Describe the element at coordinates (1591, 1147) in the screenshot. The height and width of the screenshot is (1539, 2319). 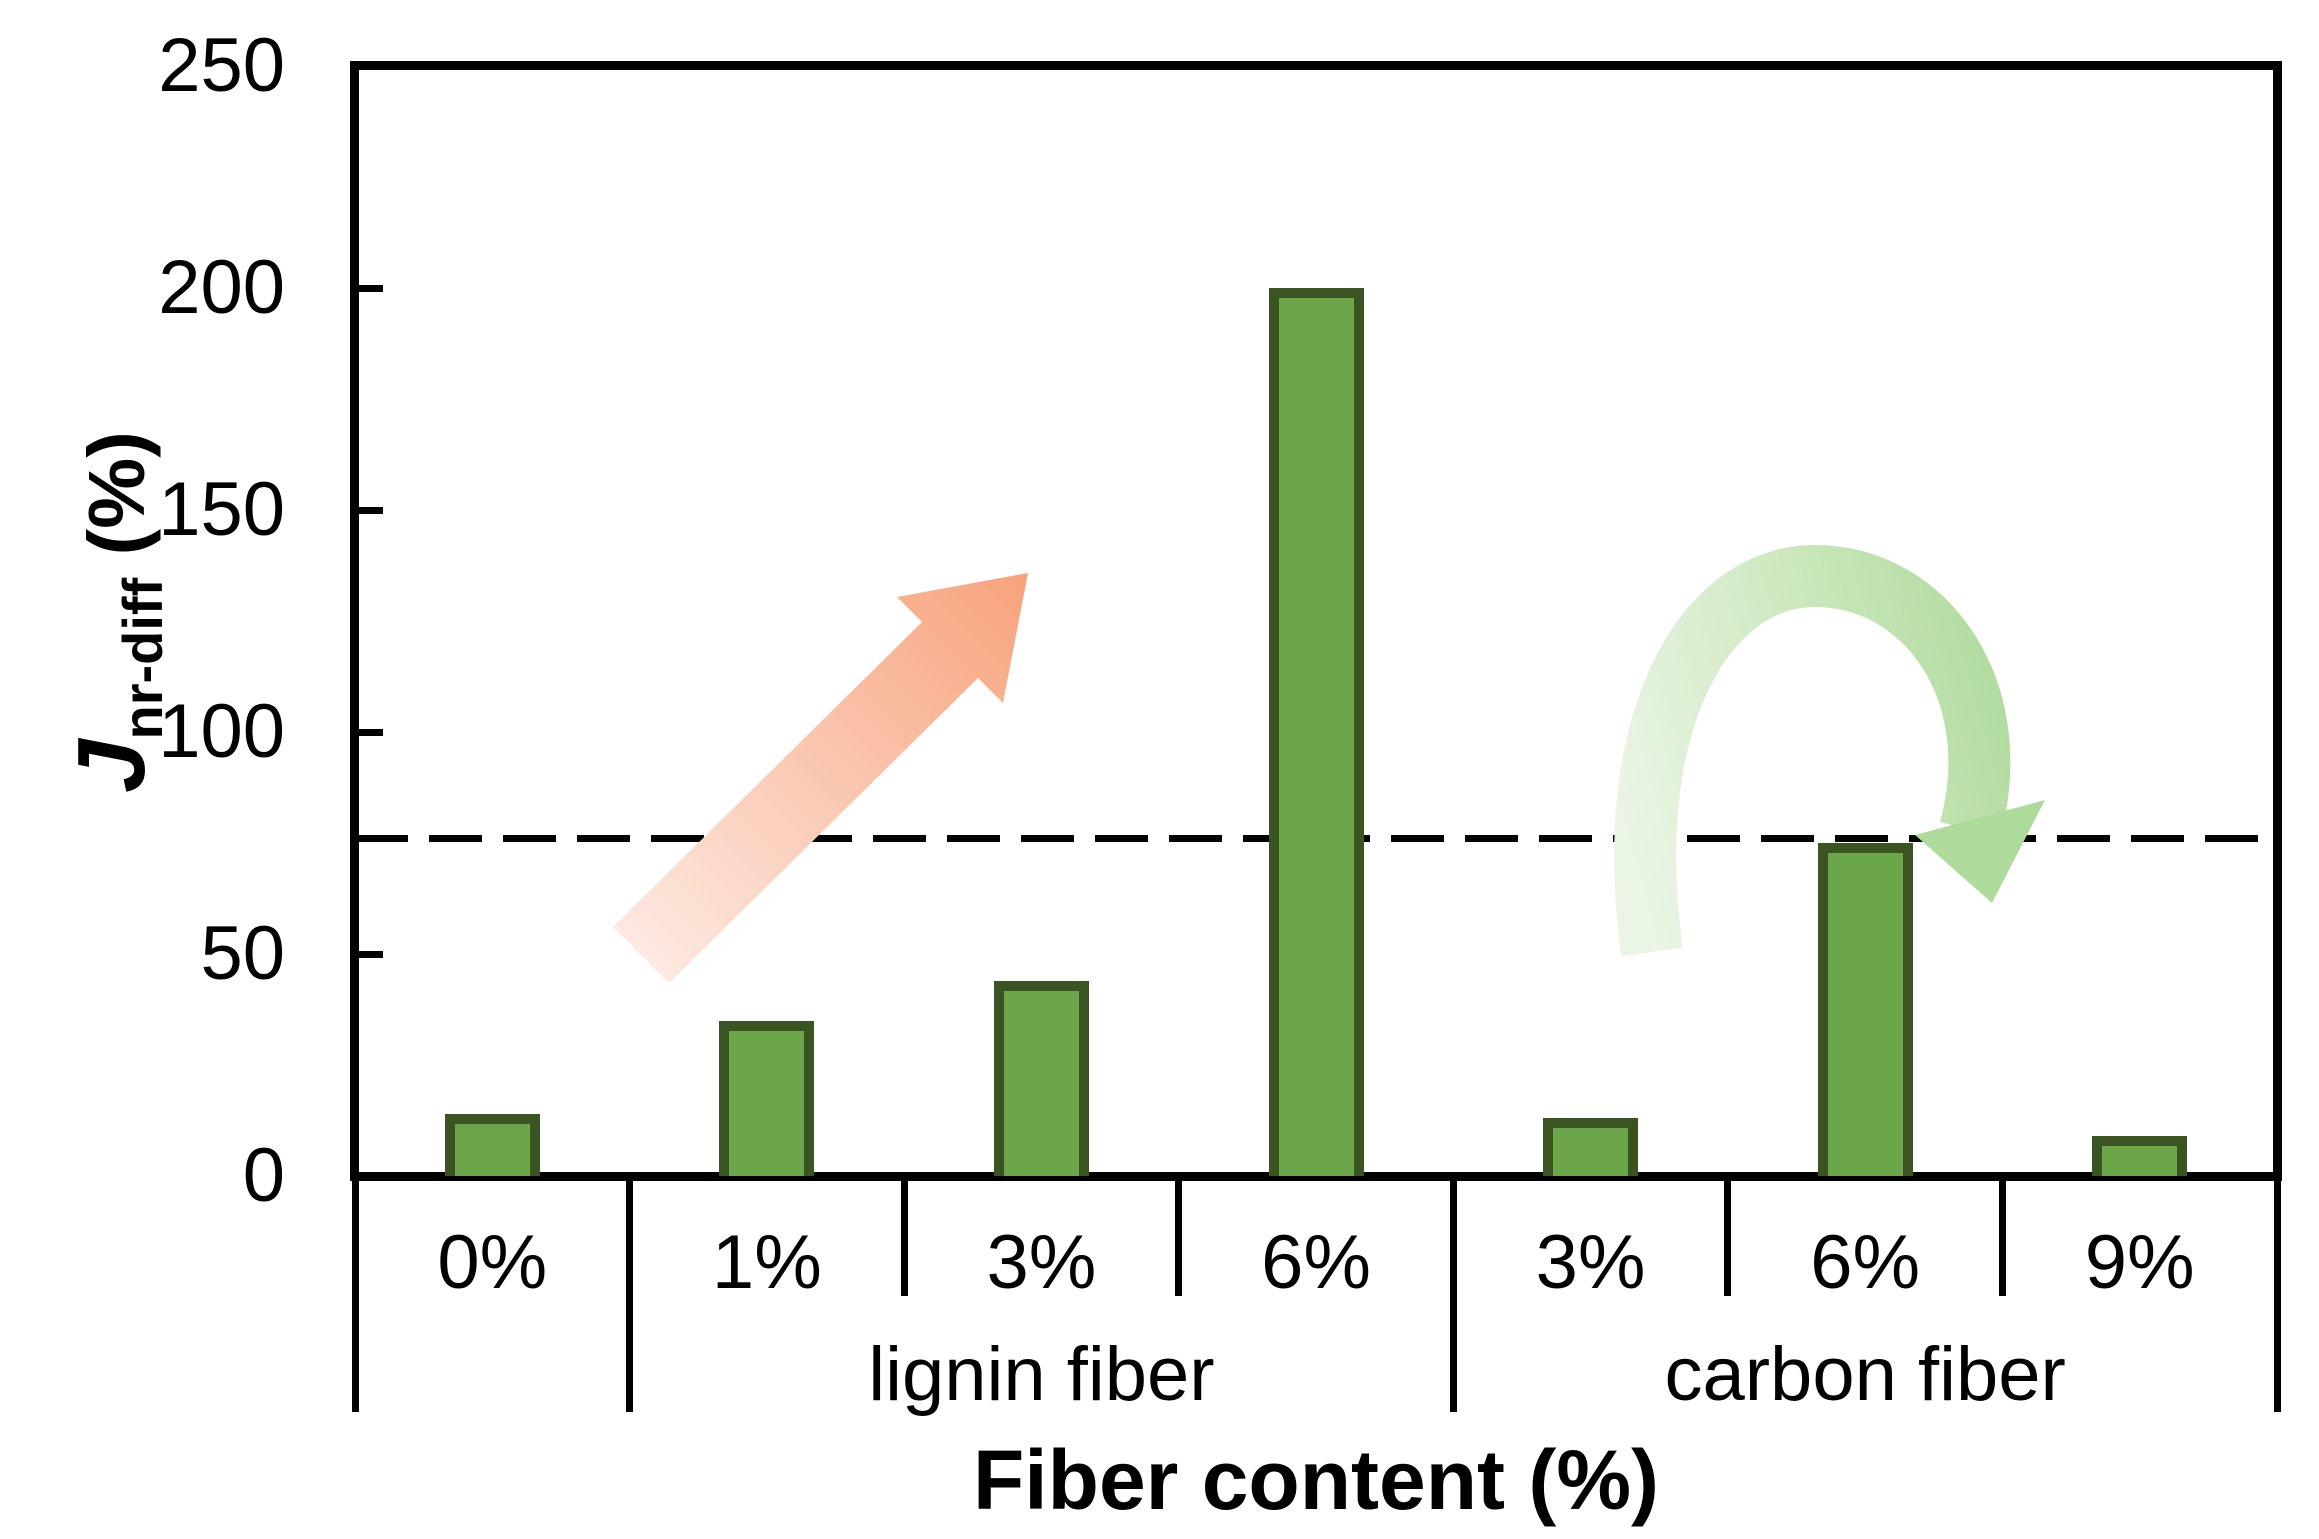
I see `bar-3pct-carbon` at that location.